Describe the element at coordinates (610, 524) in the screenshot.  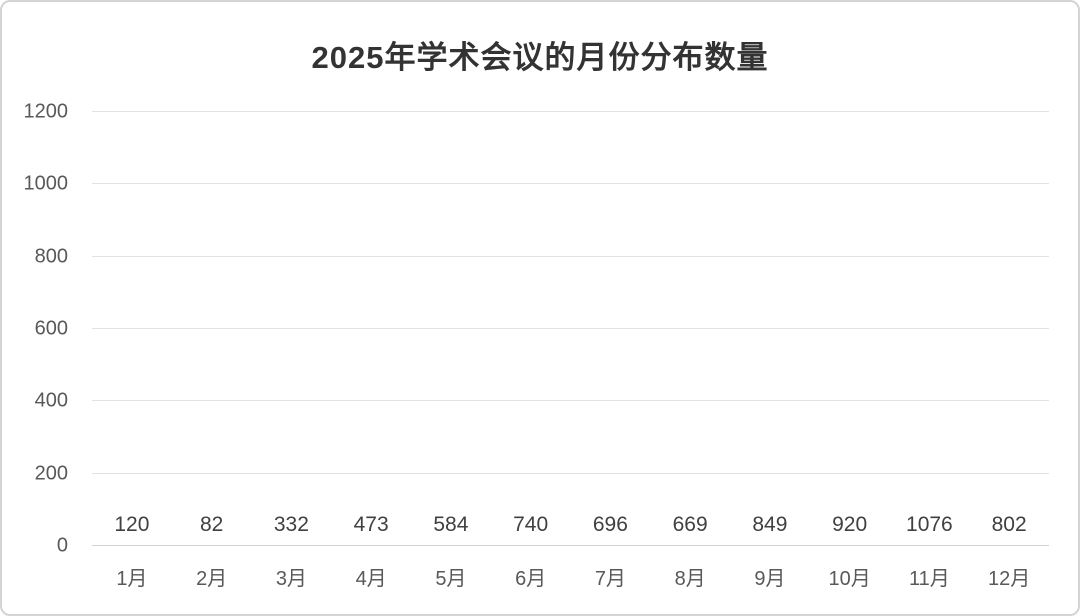
I see `bar-data-label: 696` at that location.